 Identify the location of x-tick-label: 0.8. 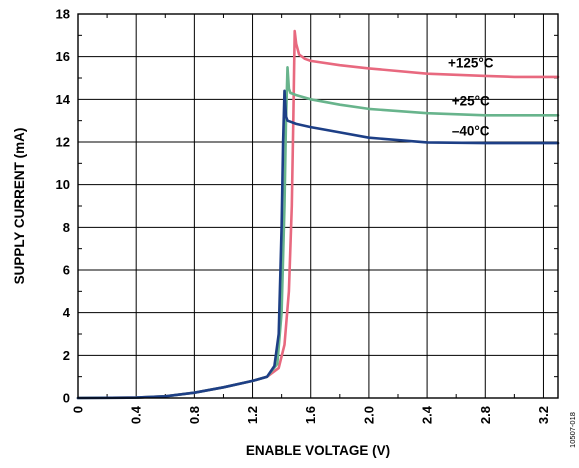
(194, 415).